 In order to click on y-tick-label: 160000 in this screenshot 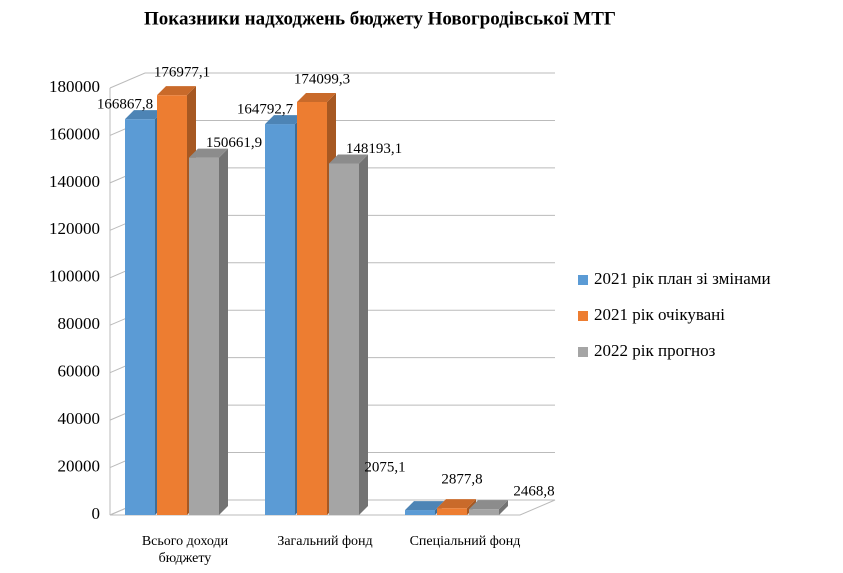, I will do `click(74, 133)`.